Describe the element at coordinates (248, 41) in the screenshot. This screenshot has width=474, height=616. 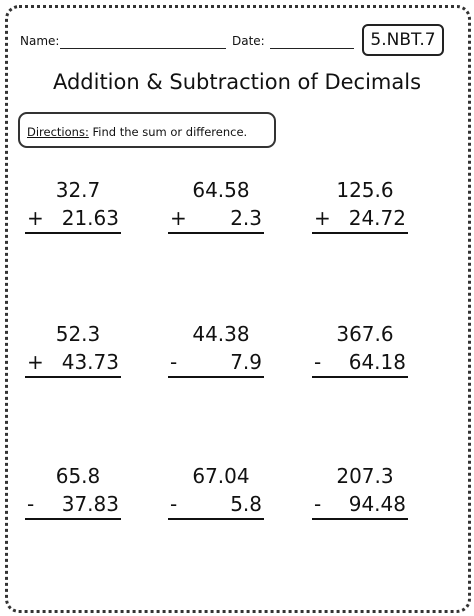
I see `date-label: Date:` at that location.